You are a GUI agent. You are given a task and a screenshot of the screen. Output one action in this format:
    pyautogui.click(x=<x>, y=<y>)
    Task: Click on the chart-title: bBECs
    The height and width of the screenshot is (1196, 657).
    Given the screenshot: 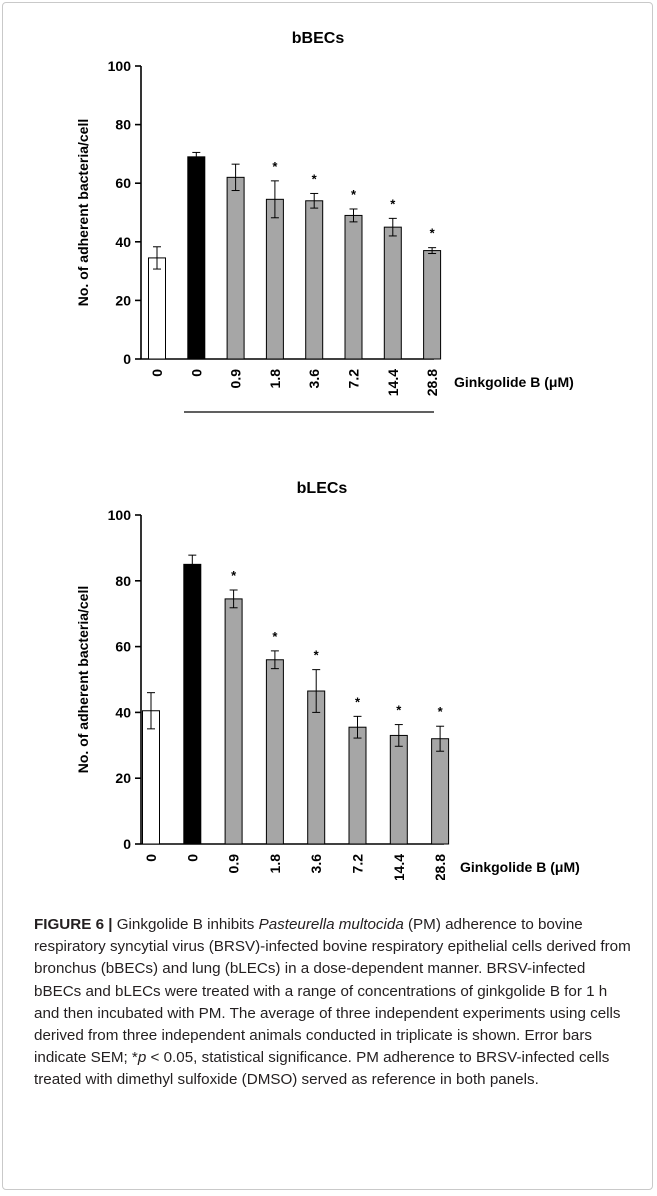 What is the action you would take?
    pyautogui.click(x=318, y=38)
    